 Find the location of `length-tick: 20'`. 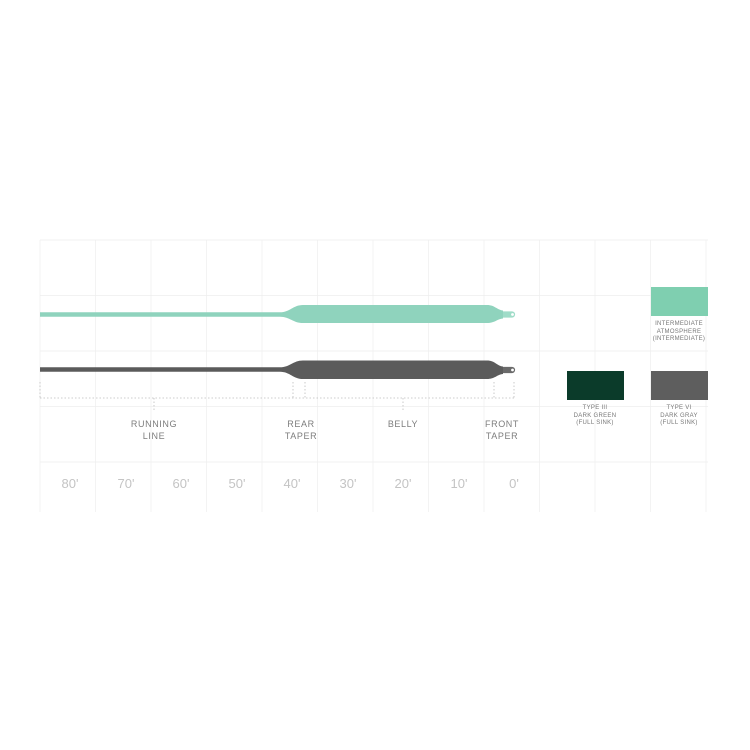

length-tick: 20' is located at coordinates (403, 483).